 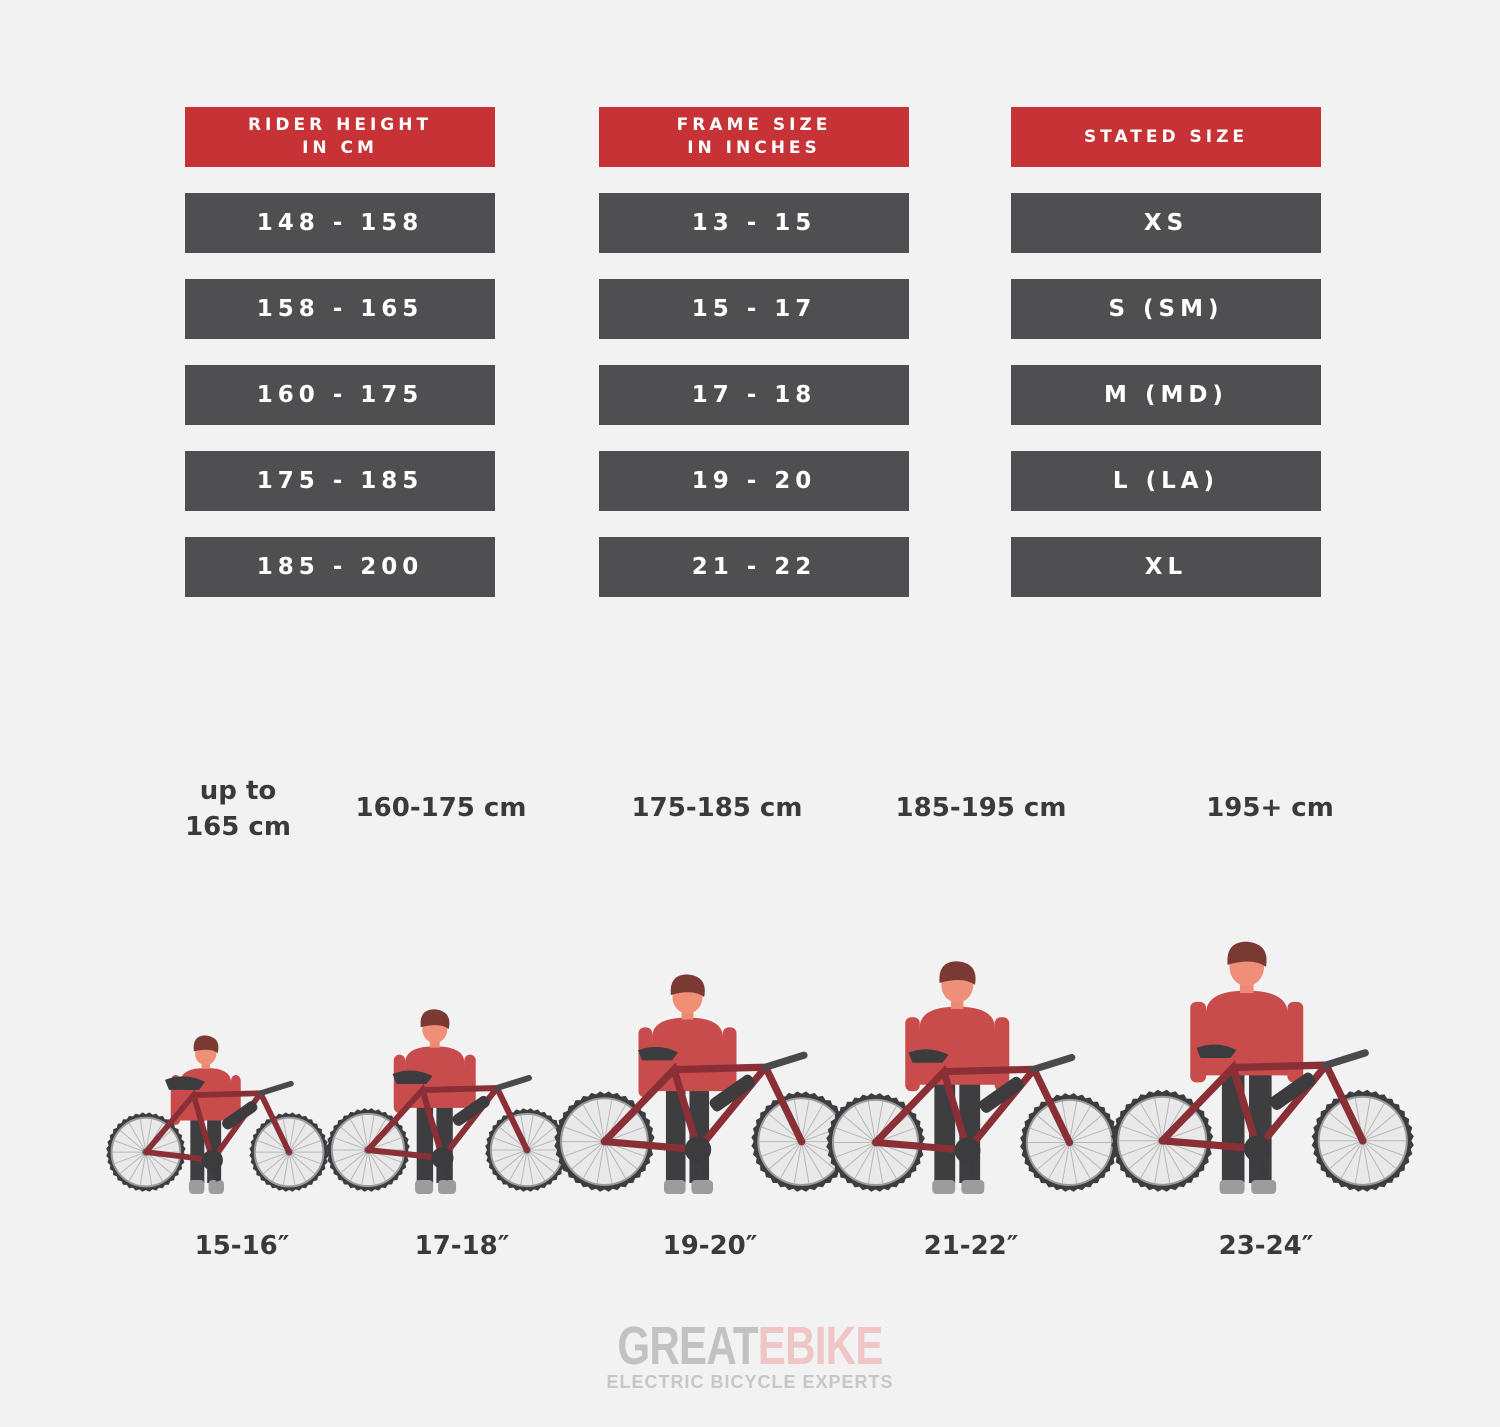 What do you see at coordinates (340, 567) in the screenshot?
I see `rider-height-cell: 185 - 200` at bounding box center [340, 567].